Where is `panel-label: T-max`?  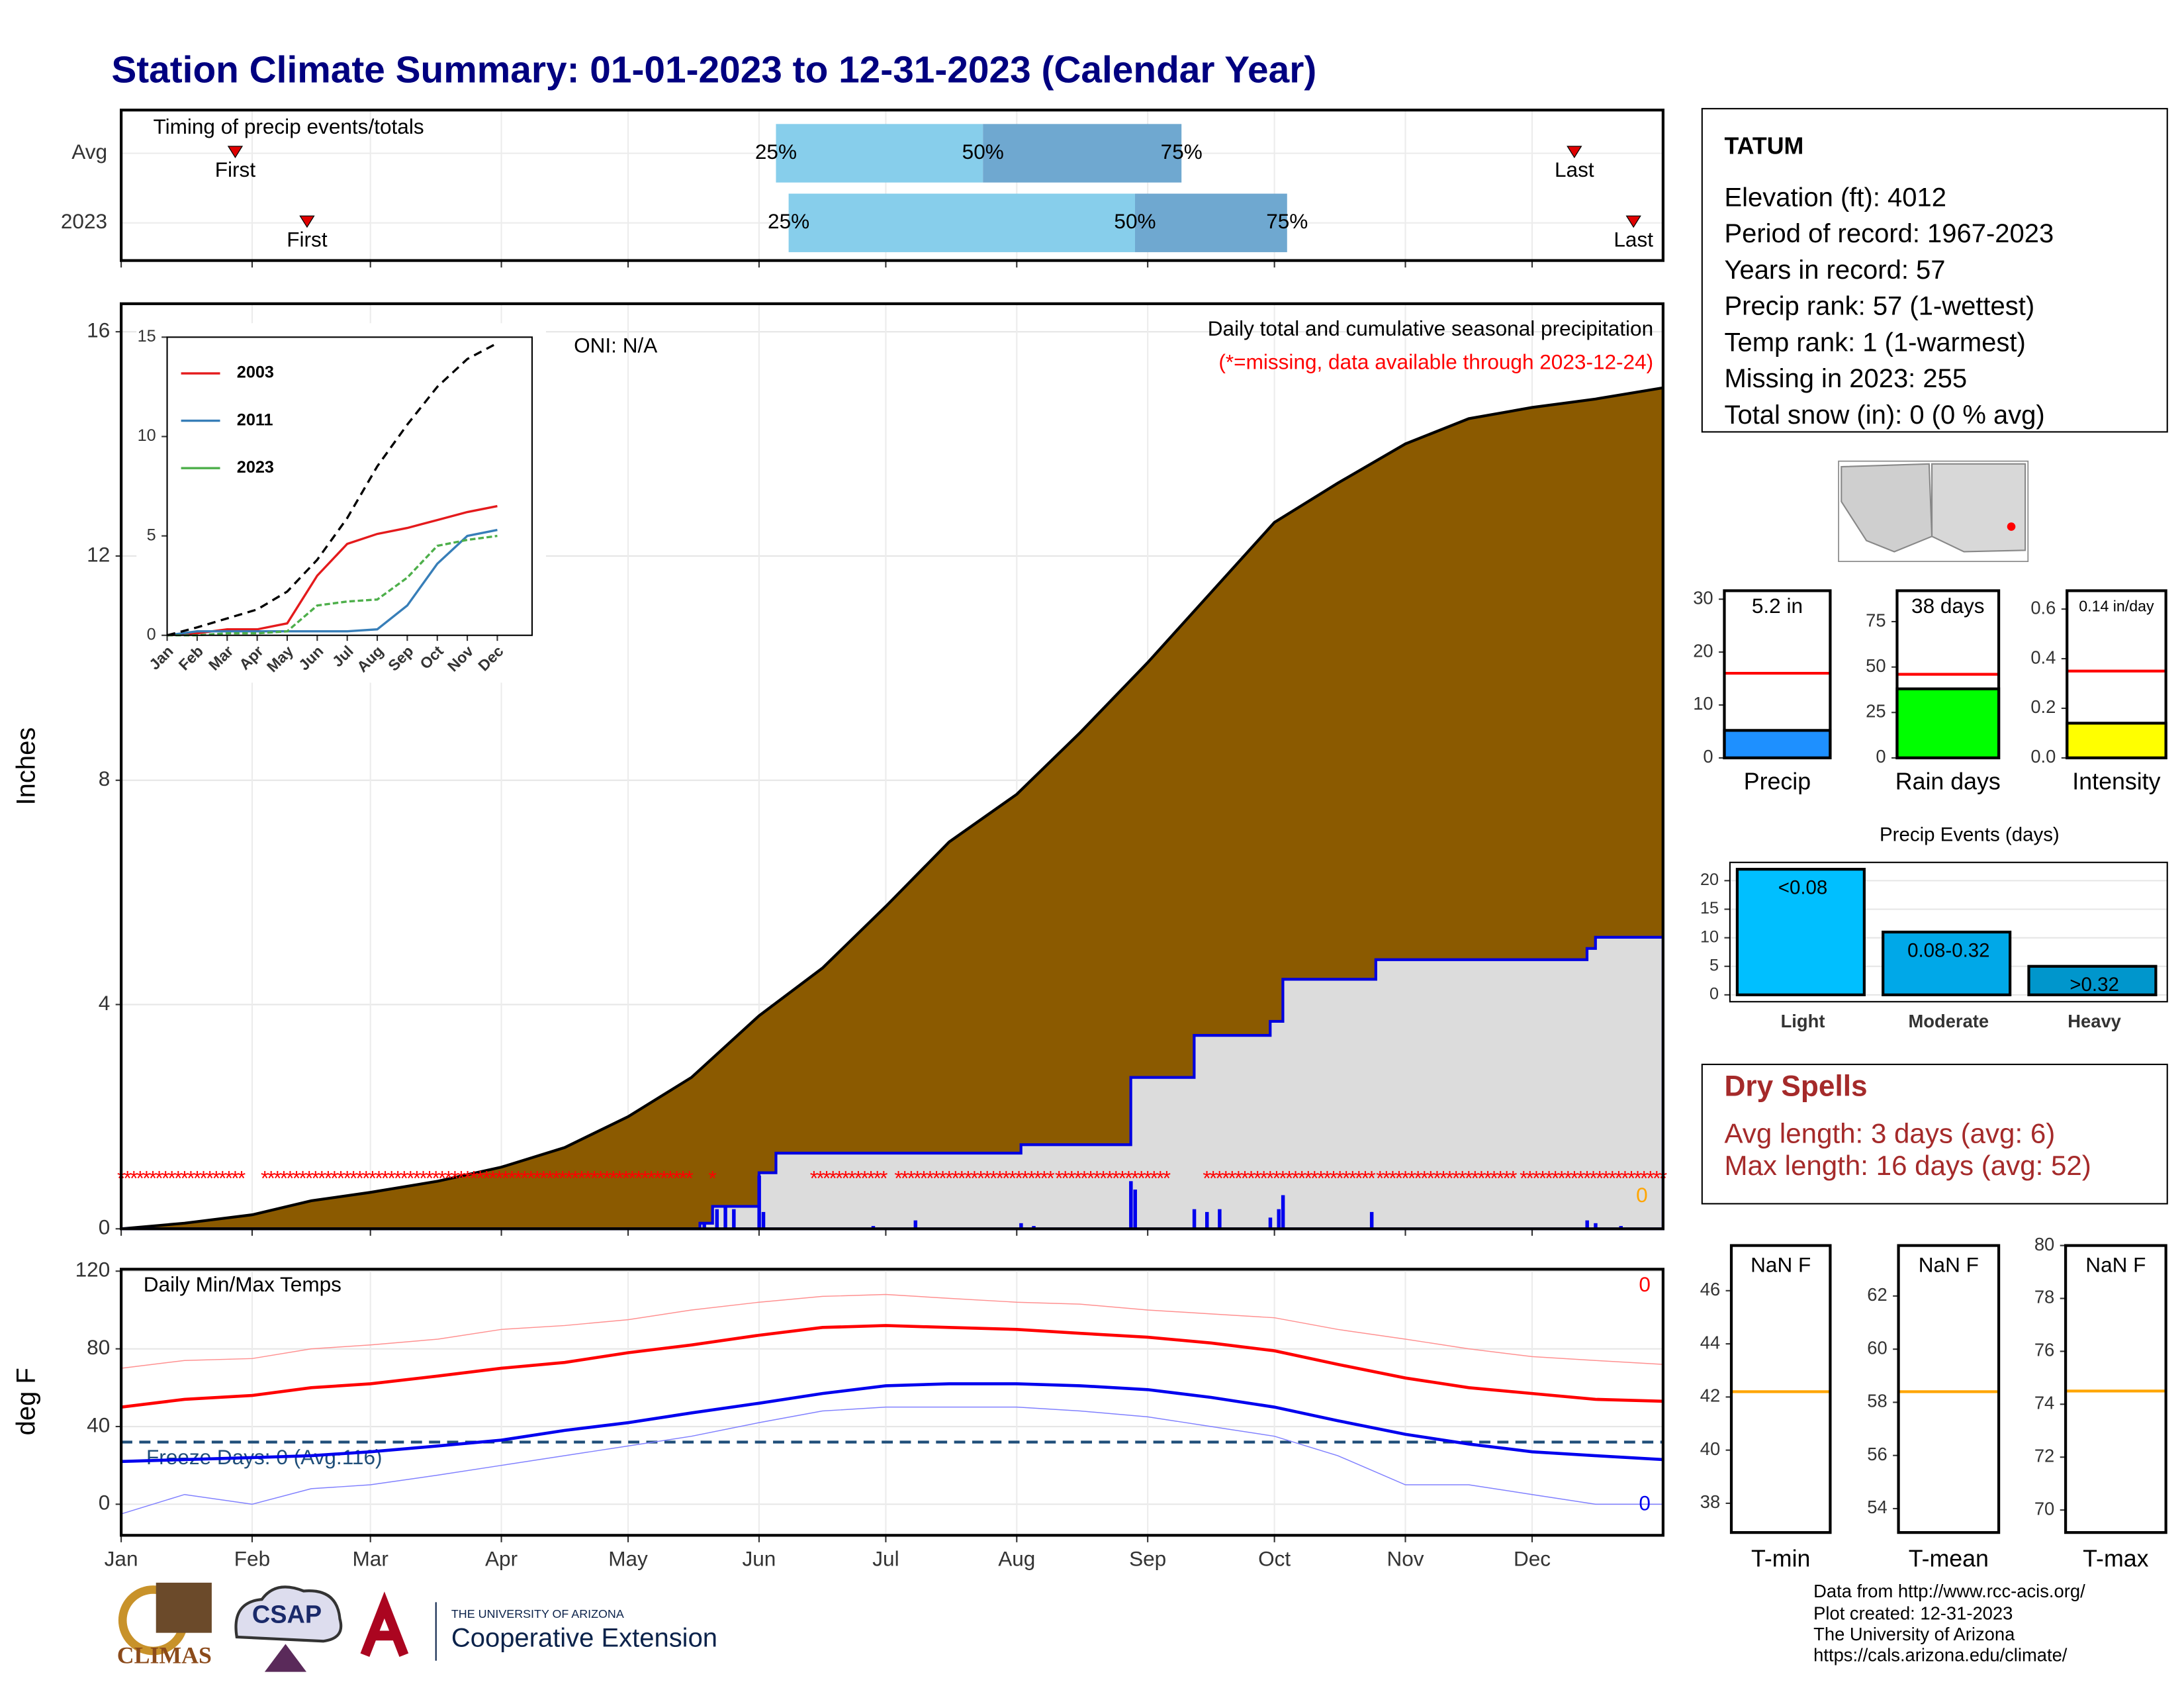
panel-label: T-max is located at coordinates (2115, 1559).